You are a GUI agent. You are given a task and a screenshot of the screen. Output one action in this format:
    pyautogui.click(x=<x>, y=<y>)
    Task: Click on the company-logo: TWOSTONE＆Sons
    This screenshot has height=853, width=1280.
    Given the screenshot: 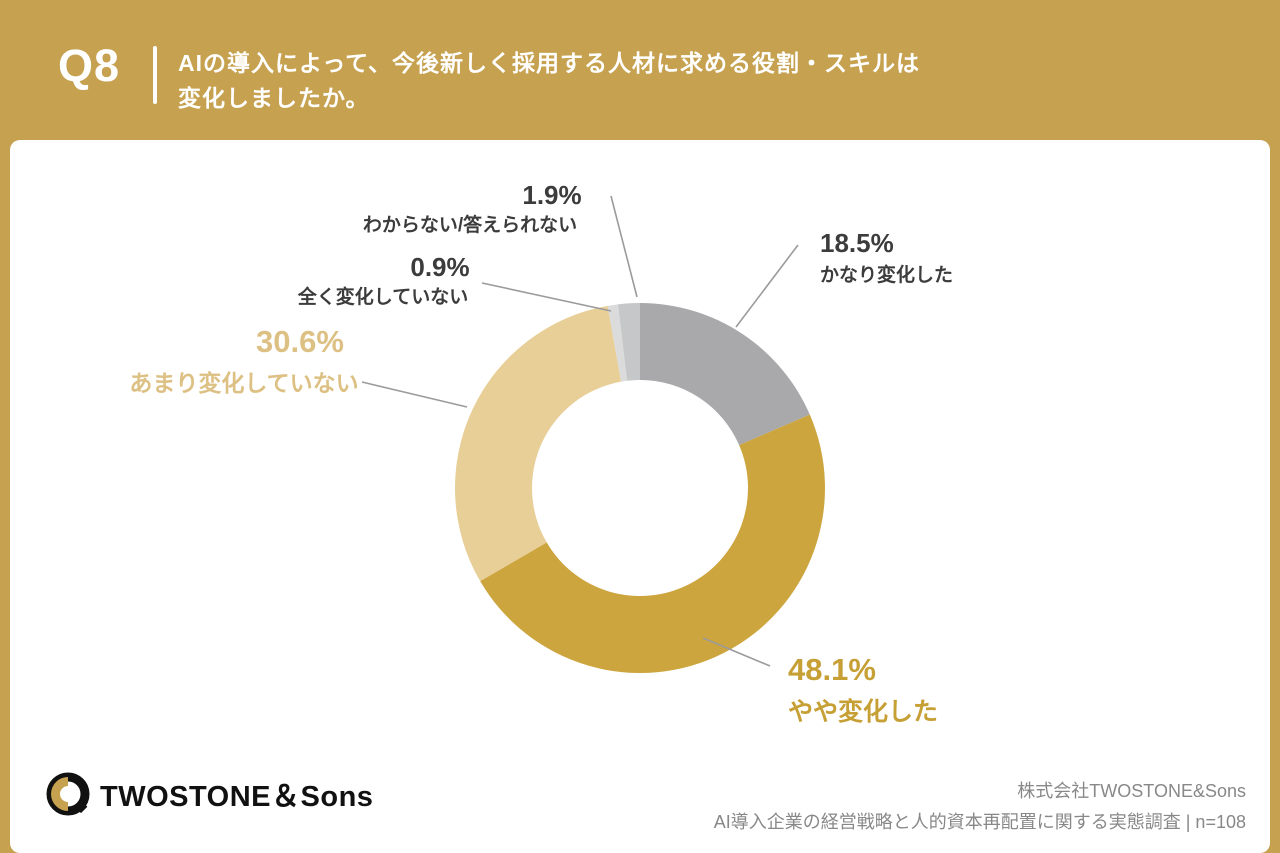 What is the action you would take?
    pyautogui.click(x=209, y=794)
    